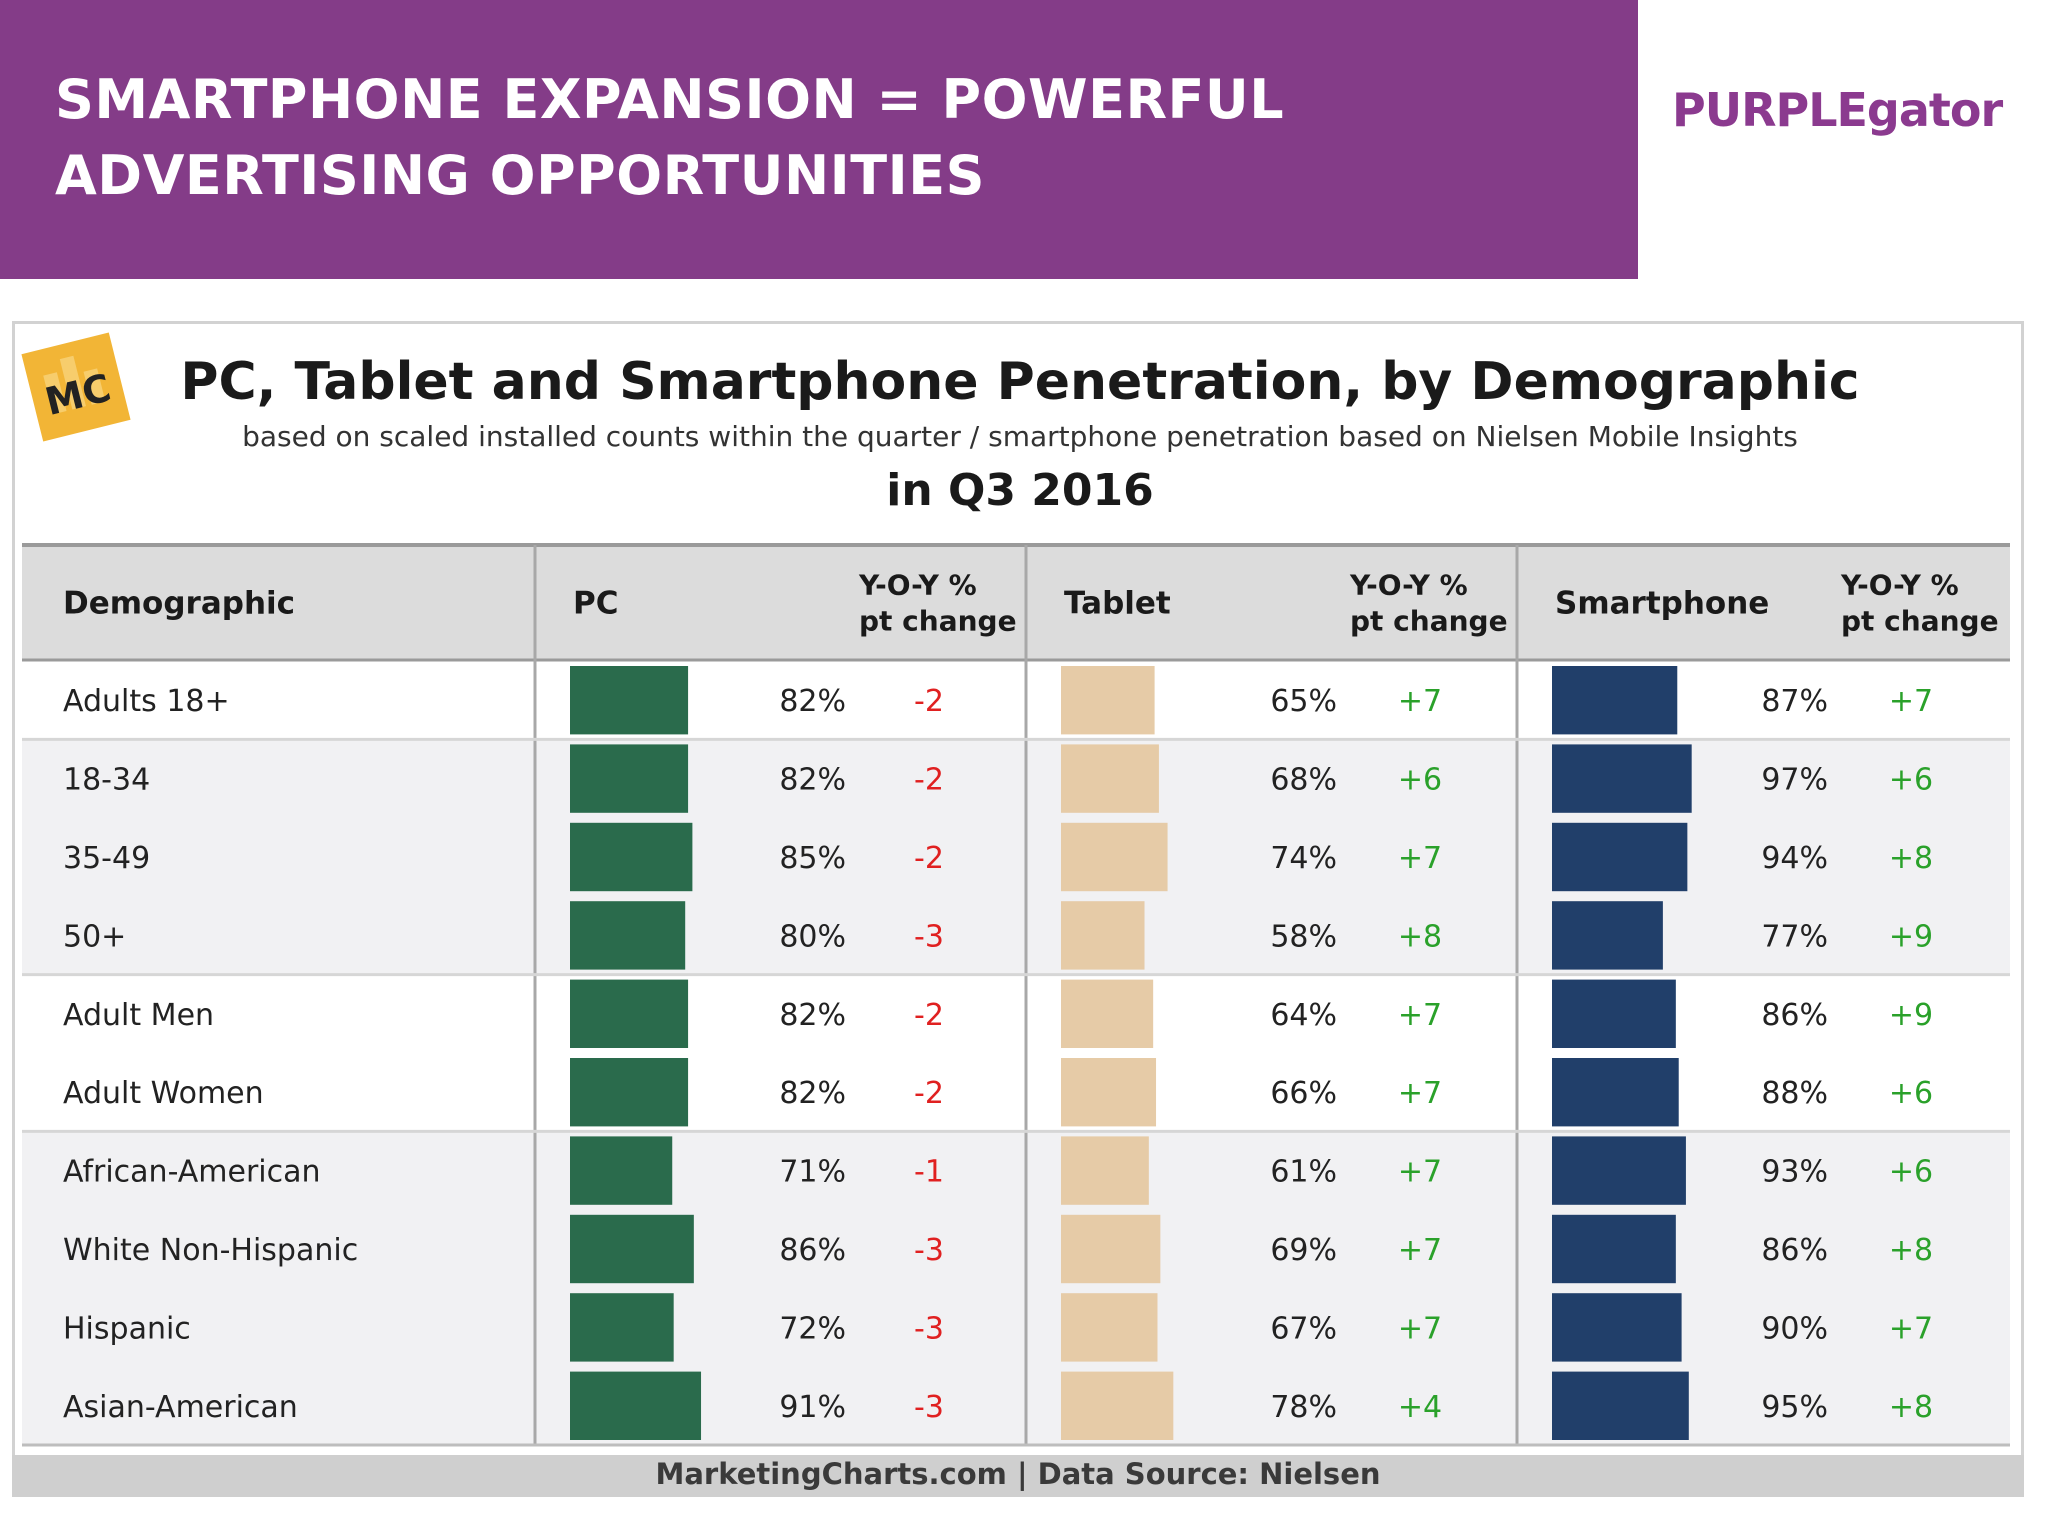 The width and height of the screenshot is (2048, 1536). What do you see at coordinates (1303, 780) in the screenshot?
I see `value-label: 68%` at bounding box center [1303, 780].